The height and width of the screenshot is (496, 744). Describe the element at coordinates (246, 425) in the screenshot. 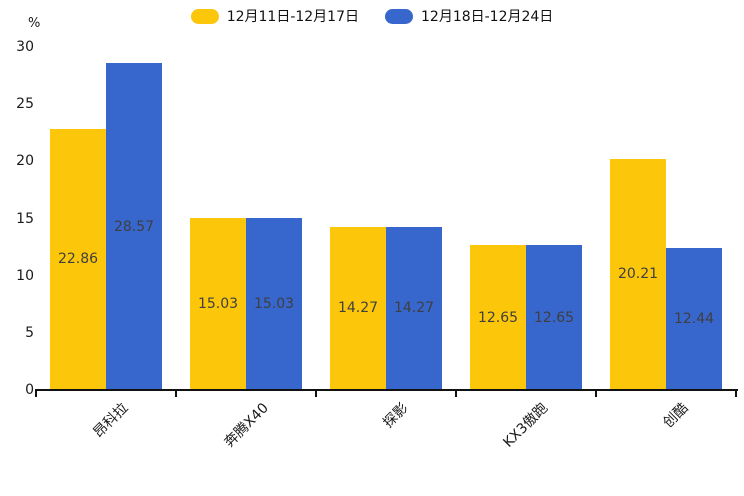

I see `x-axis-category-label: 奔腾X40` at that location.